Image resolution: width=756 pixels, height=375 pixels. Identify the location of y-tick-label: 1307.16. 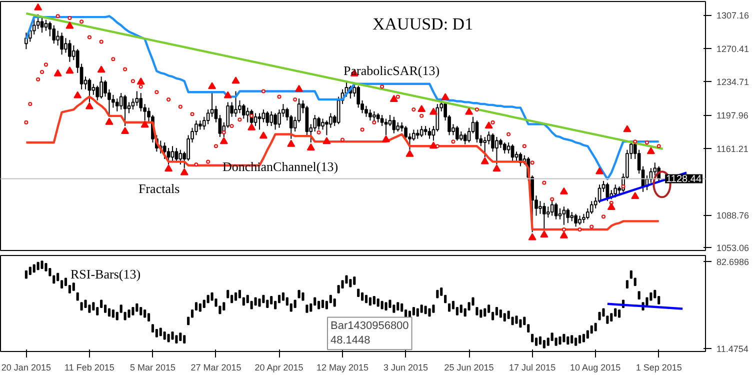
(733, 15).